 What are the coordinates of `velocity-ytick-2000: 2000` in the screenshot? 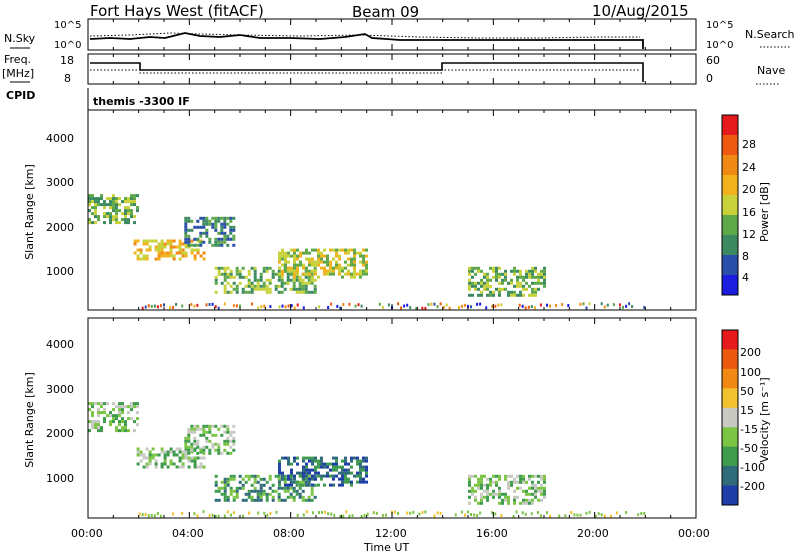 It's located at (60, 433).